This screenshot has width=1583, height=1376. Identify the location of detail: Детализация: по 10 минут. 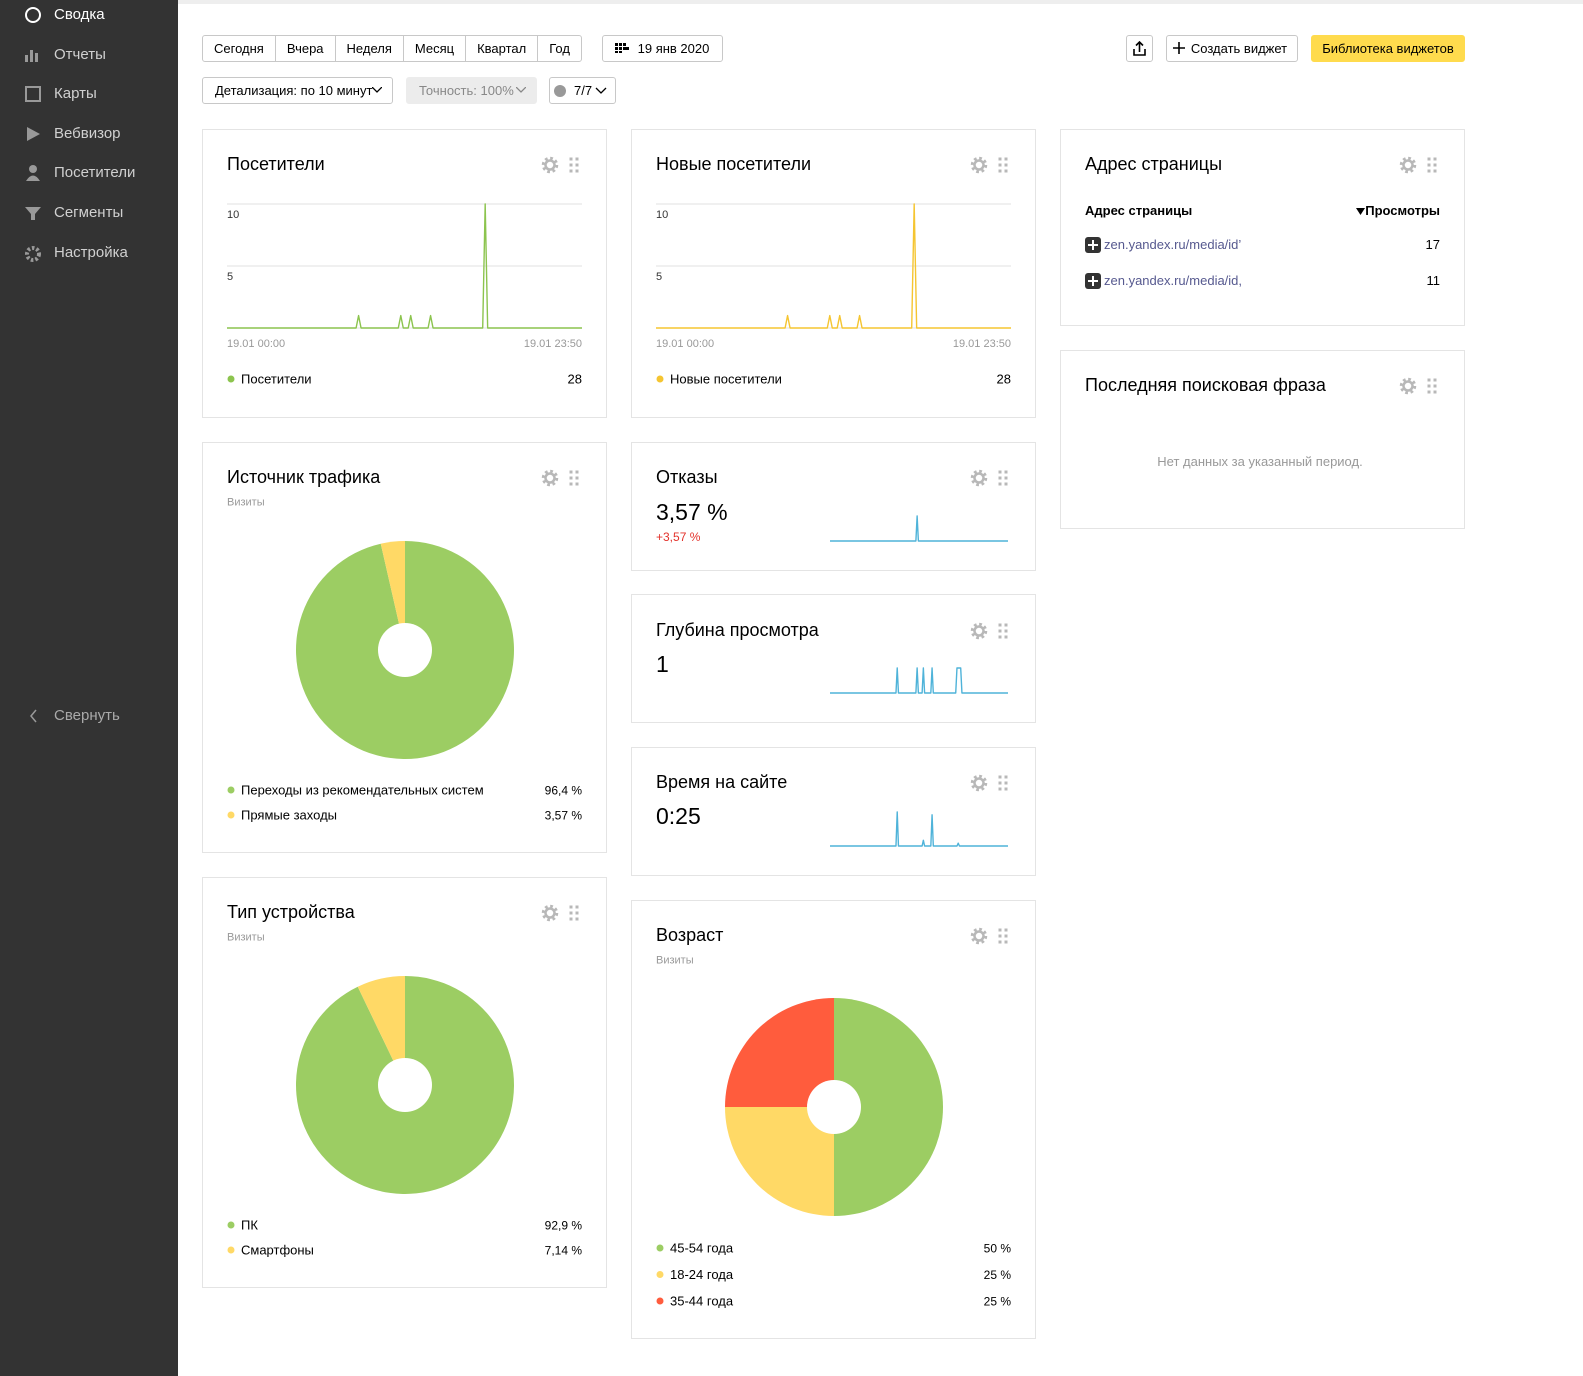
(294, 90).